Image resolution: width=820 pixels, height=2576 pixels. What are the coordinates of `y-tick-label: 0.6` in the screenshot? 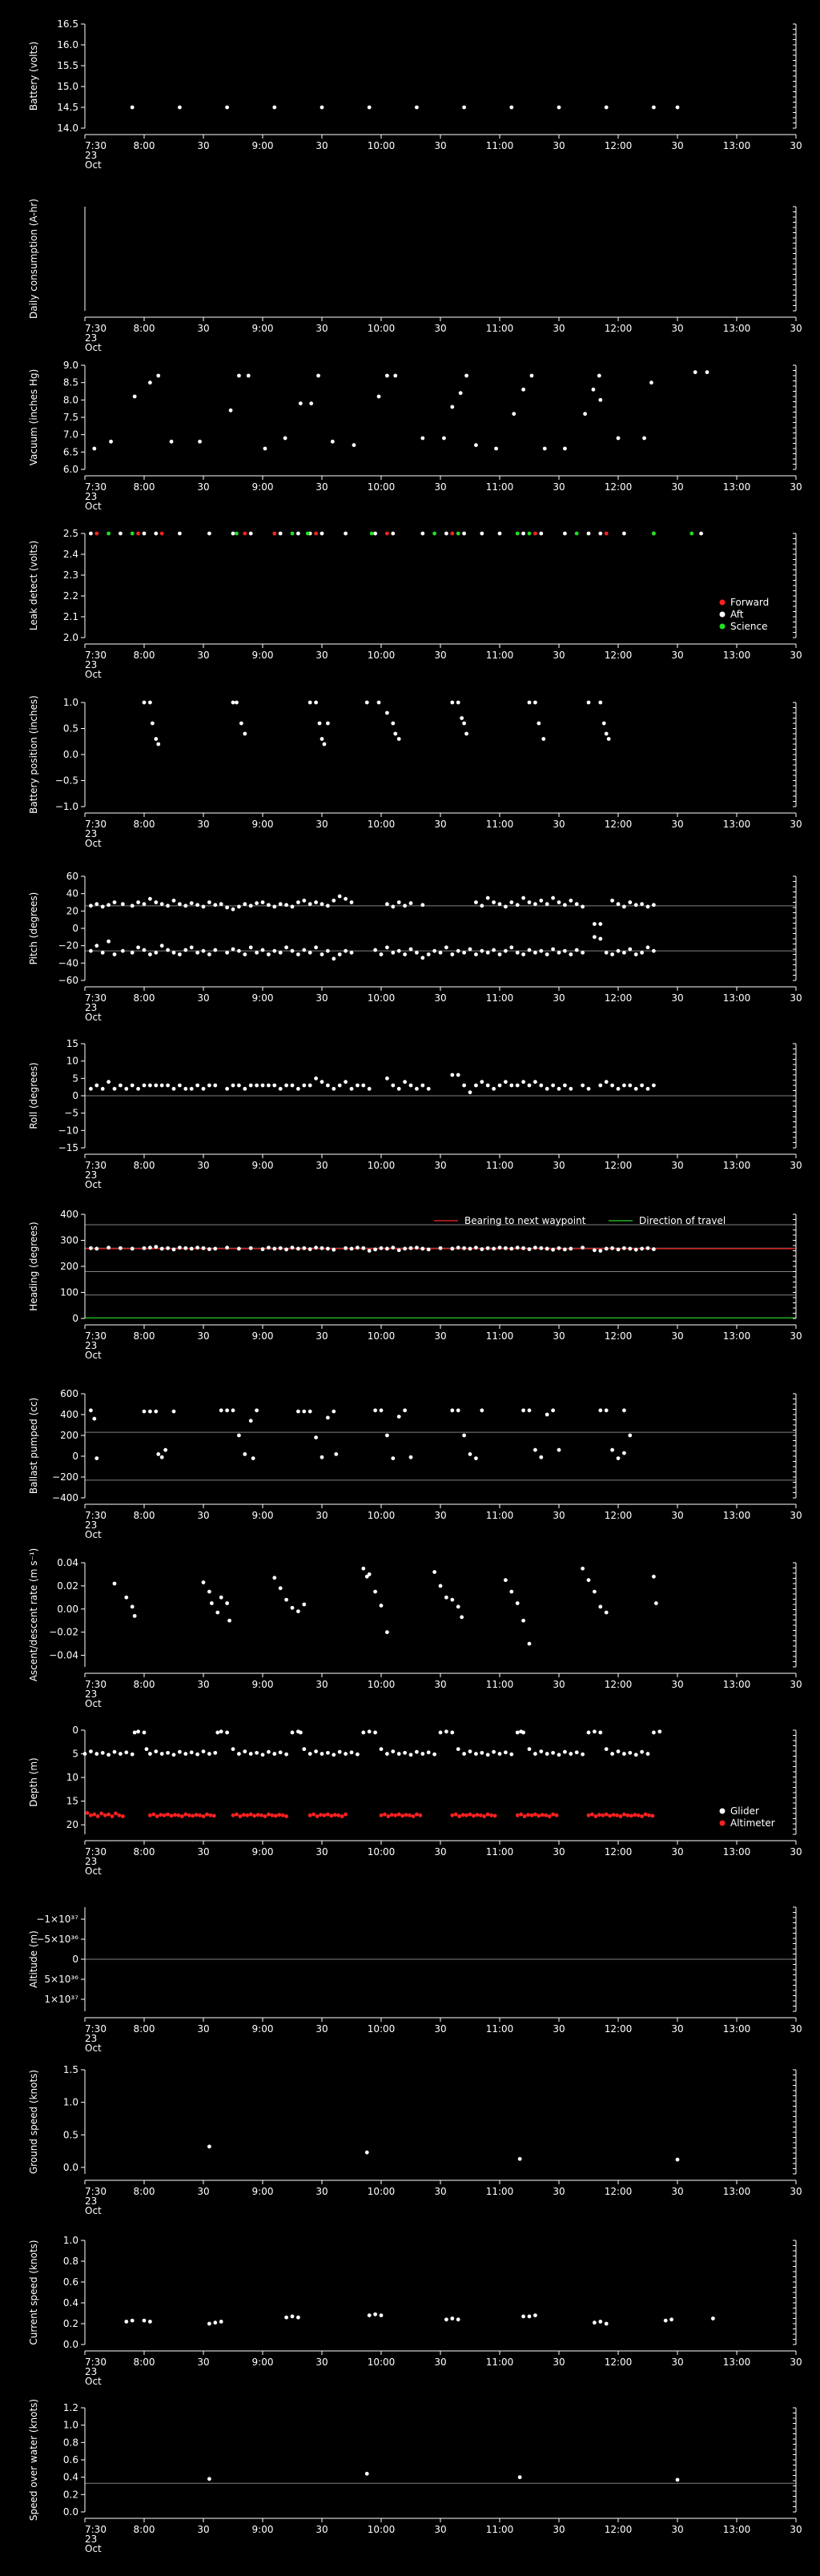 It's located at (70, 2282).